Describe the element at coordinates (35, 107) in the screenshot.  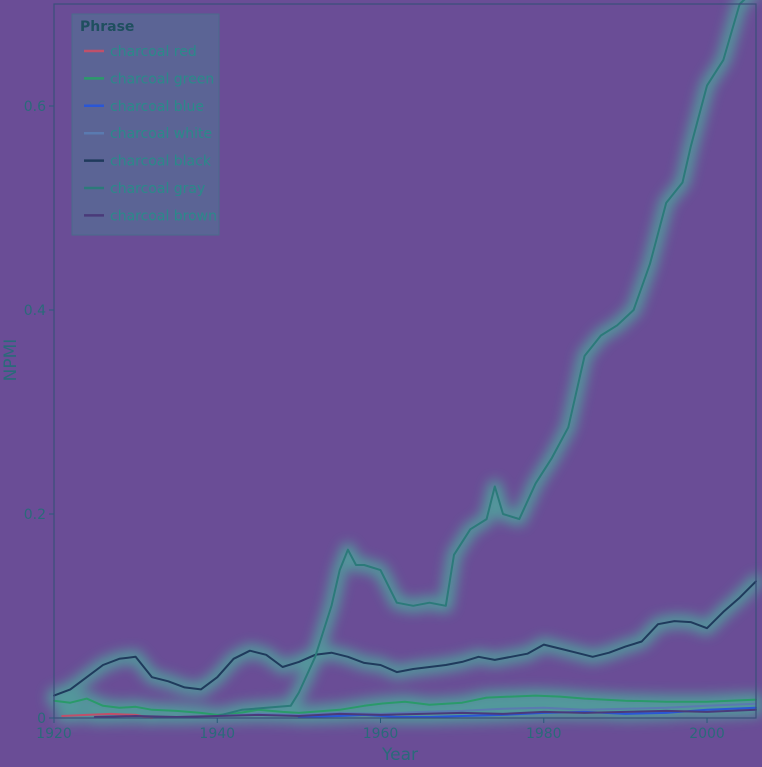
I see `y-tick-label: 0.6` at that location.